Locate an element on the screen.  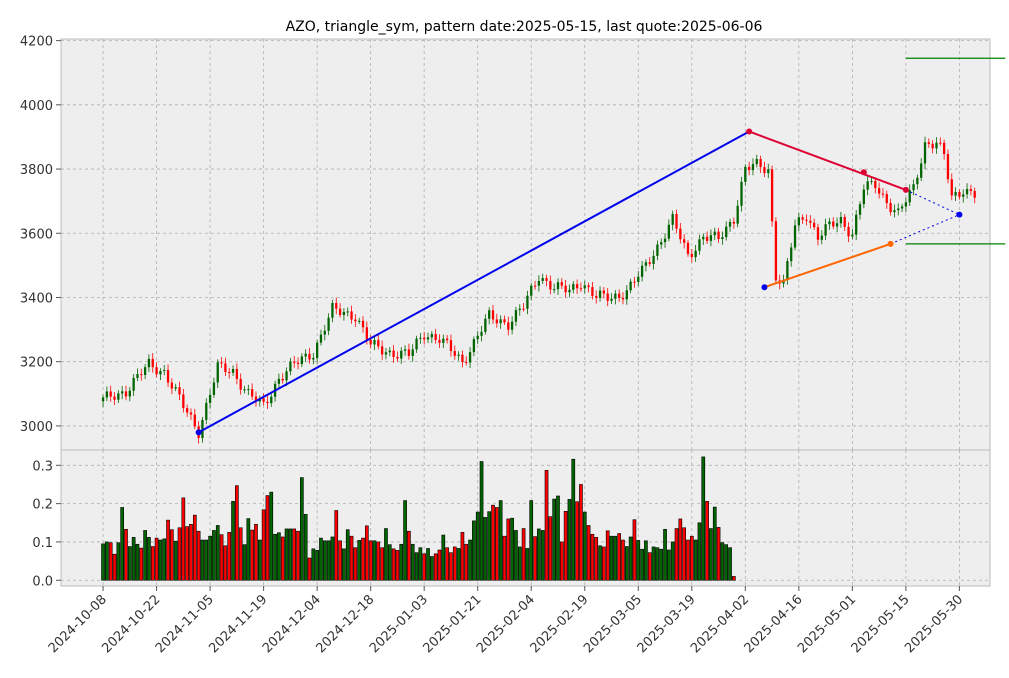
volume-tick-label: 0.2 is located at coordinates (42, 505).